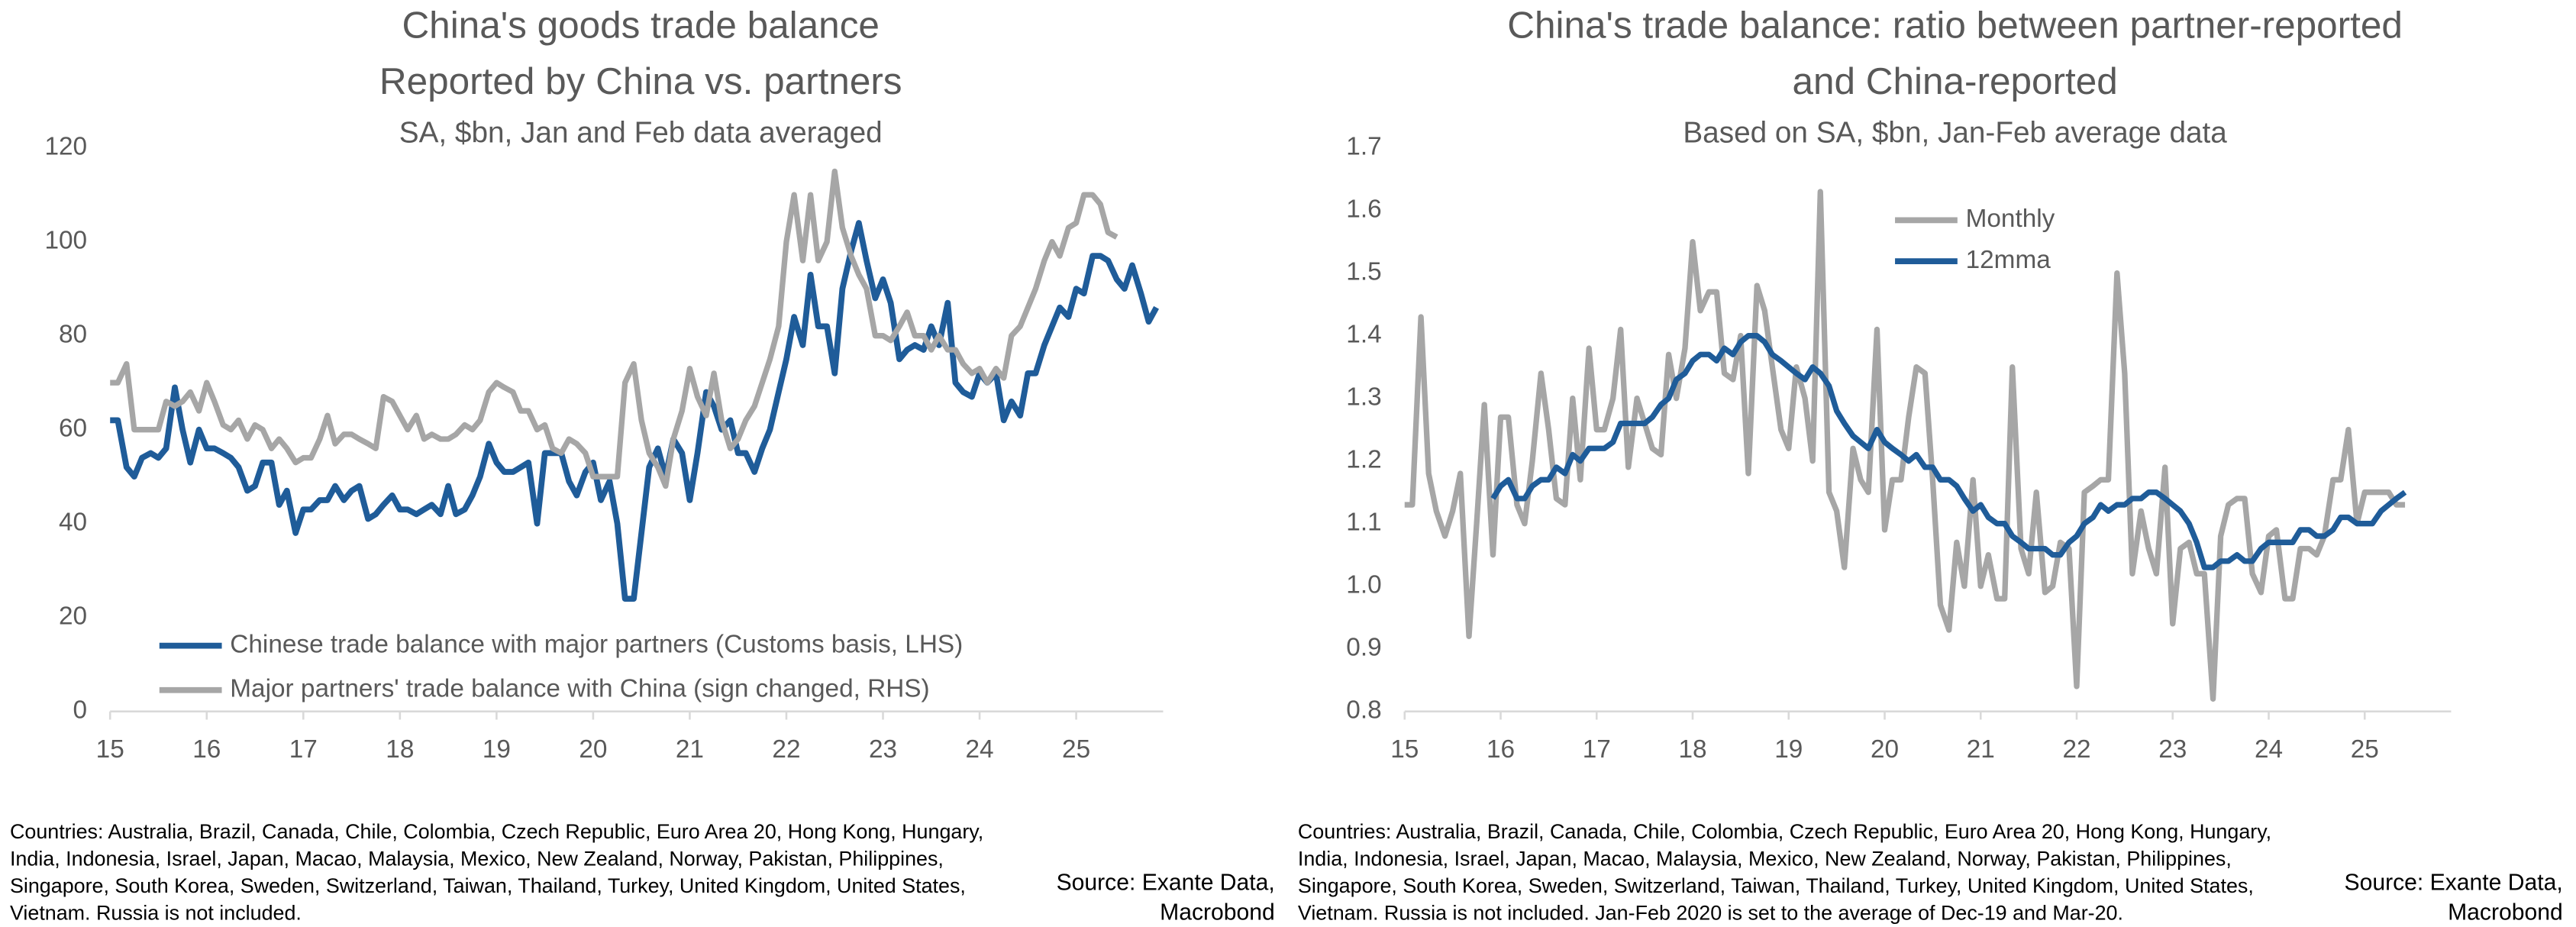 This screenshot has height=927, width=2576. I want to click on y-tick-label: 40, so click(73, 522).